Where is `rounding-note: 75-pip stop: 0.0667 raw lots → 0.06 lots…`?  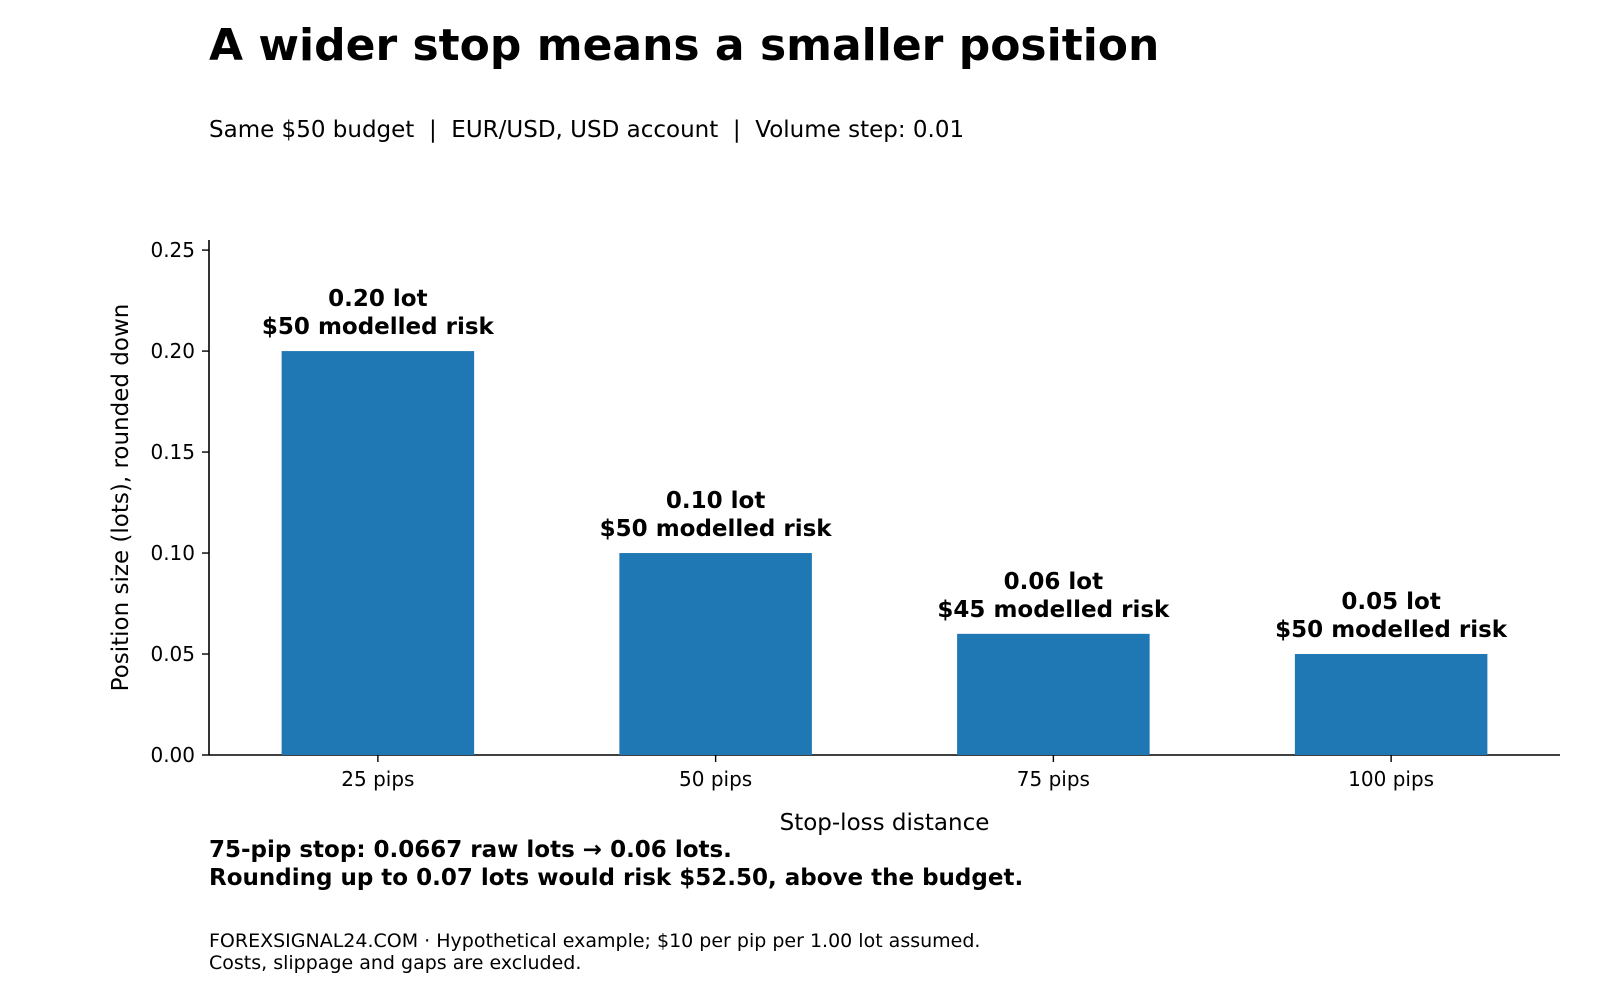 rounding-note: 75-pip stop: 0.0667 raw lots → 0.06 lots… is located at coordinates (616, 864).